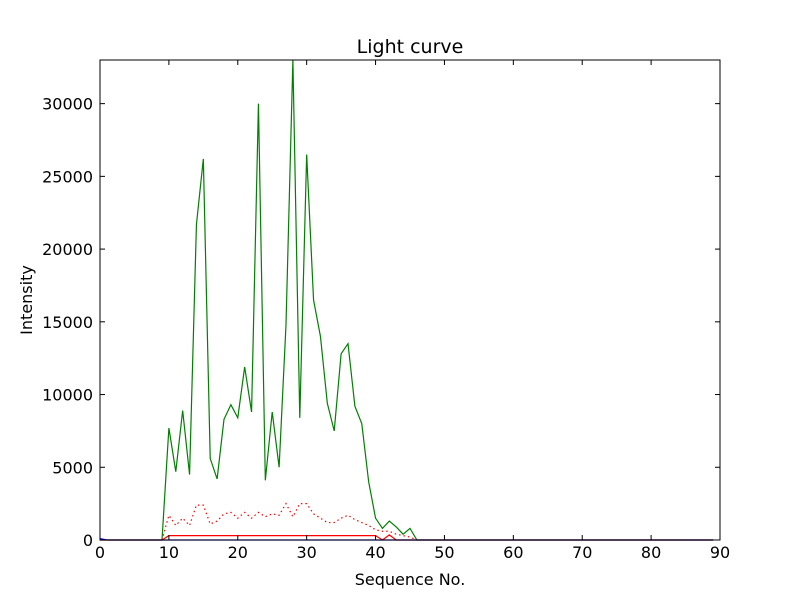  I want to click on chart-title: Light curve, so click(410, 47).